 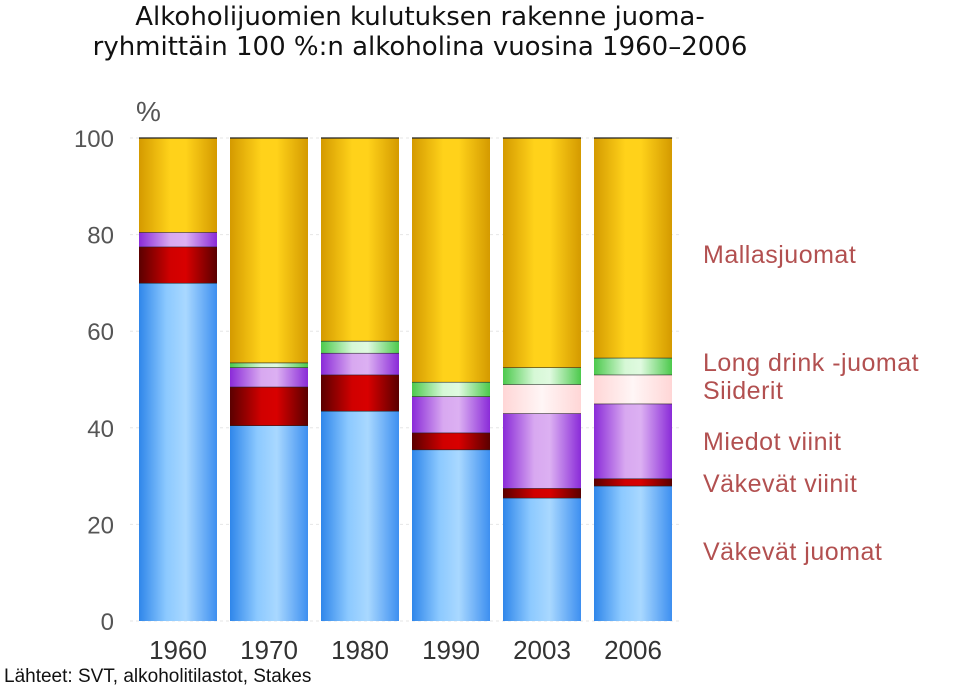 I want to click on x-tick-label: 1990, so click(x=451, y=650).